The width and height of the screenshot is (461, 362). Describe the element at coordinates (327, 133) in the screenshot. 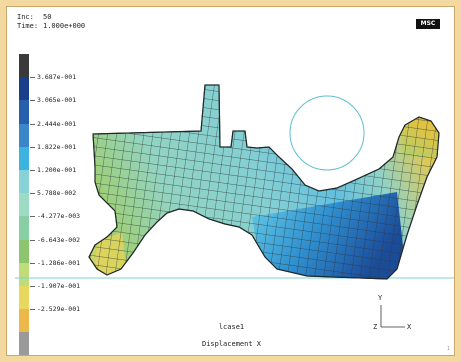

I see `rigid-circle-contact` at that location.